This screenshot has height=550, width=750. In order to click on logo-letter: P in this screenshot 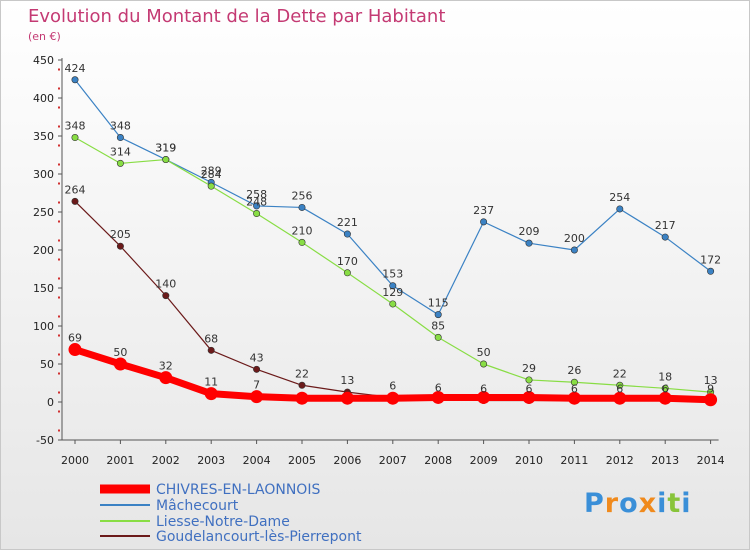, I will do `click(594, 503)`.